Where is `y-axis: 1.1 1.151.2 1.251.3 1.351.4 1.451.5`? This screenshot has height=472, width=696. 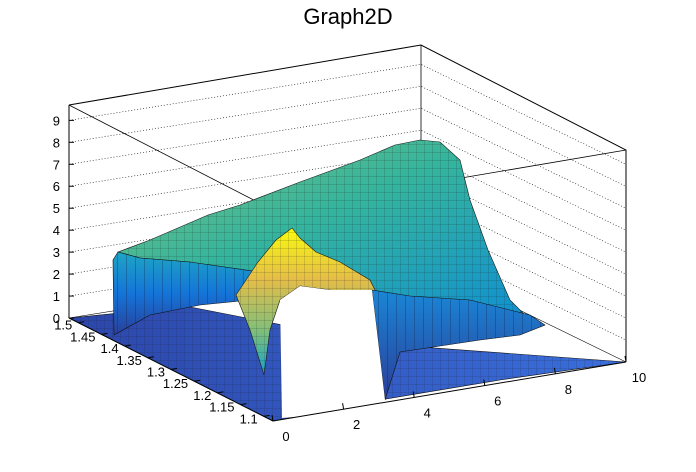 y-axis: 1.1 1.151.2 1.251.3 1.351.4 1.451.5 is located at coordinates (164, 371).